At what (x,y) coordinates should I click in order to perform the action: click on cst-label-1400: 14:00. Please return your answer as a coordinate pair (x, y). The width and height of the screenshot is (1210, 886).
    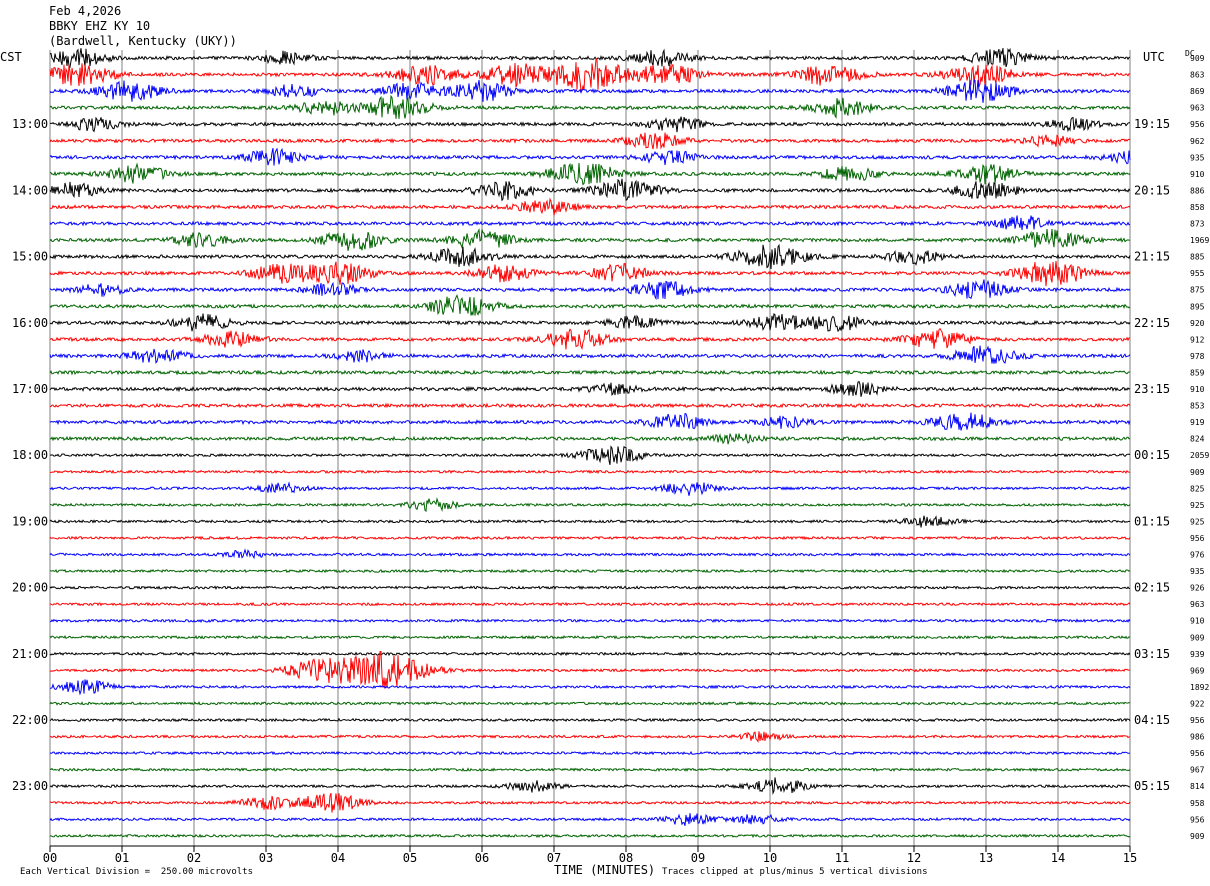
    Looking at the image, I should click on (30, 190).